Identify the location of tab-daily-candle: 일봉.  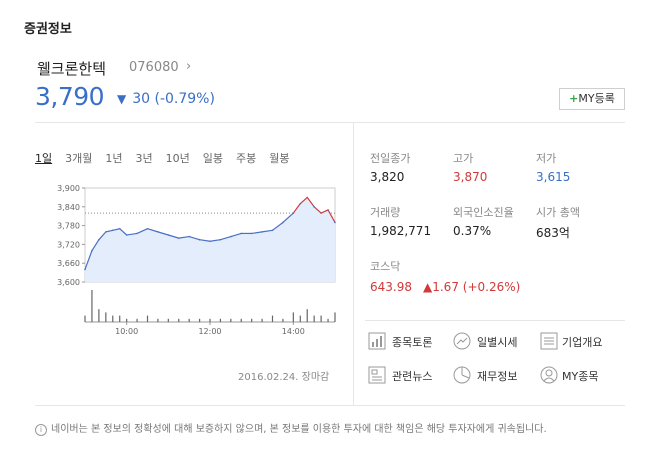
(212, 158).